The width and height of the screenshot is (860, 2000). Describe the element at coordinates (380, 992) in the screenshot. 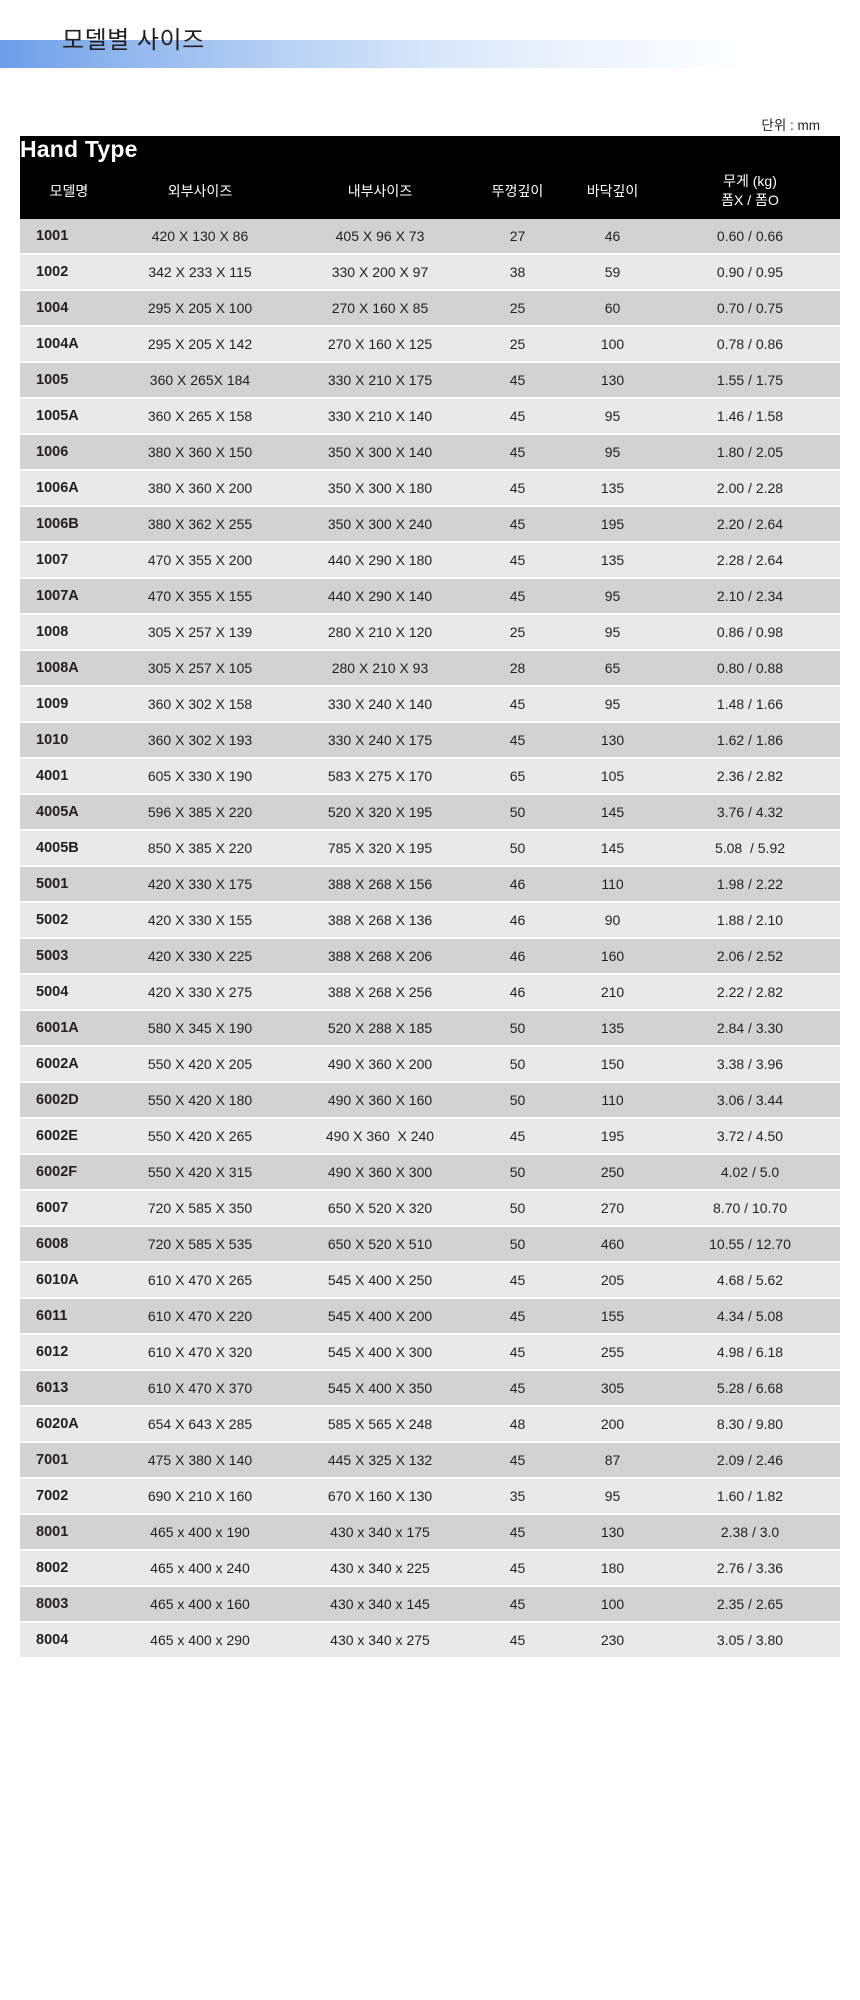

I see `cell-inner-size: 388 X 268 X 256` at that location.